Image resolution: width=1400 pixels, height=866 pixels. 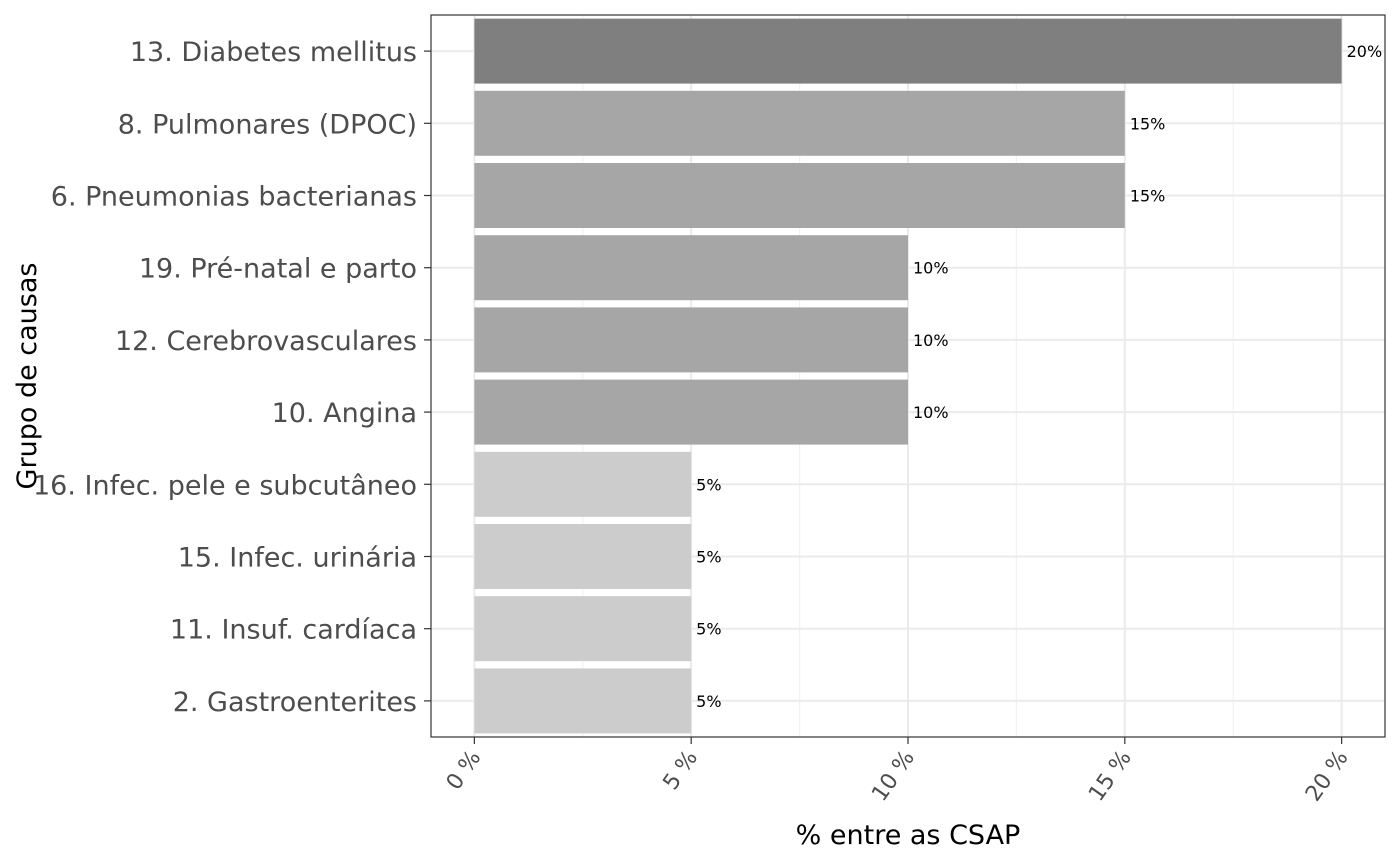 I want to click on x-tick-label: 15 %, so click(x=1110, y=776).